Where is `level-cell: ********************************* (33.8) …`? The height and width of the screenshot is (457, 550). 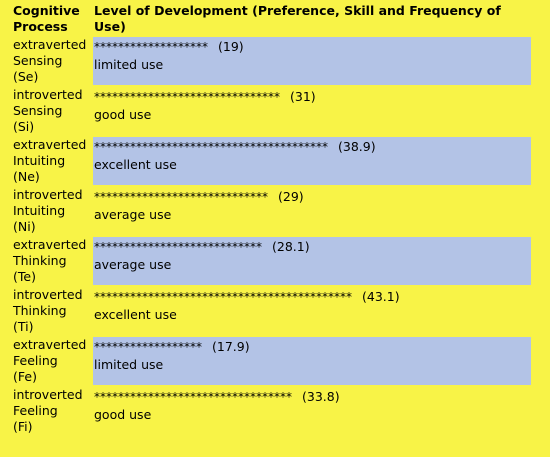
level-cell: ********************************* (33.8) … is located at coordinates (312, 411).